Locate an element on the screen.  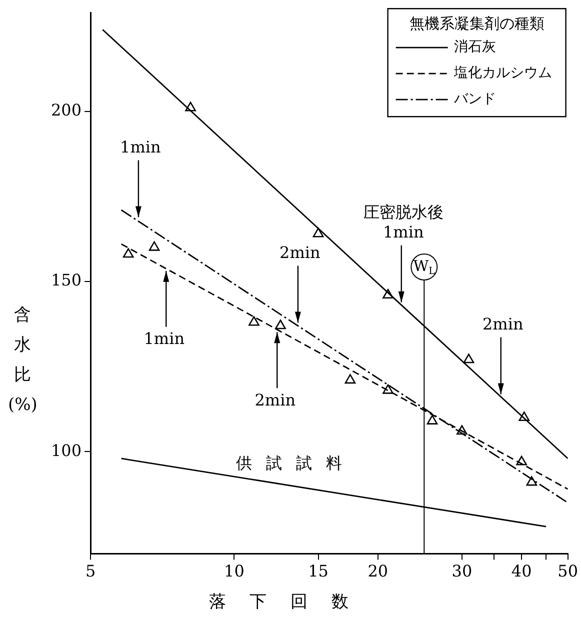
legend-label: 塩化カルシウム is located at coordinates (502, 73).